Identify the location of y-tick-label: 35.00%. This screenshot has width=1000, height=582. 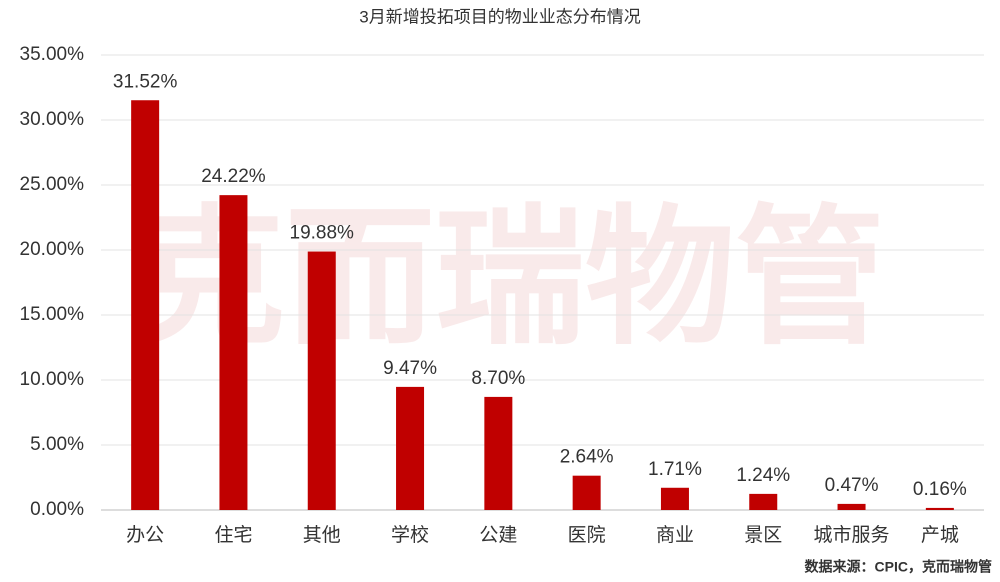
(52, 54).